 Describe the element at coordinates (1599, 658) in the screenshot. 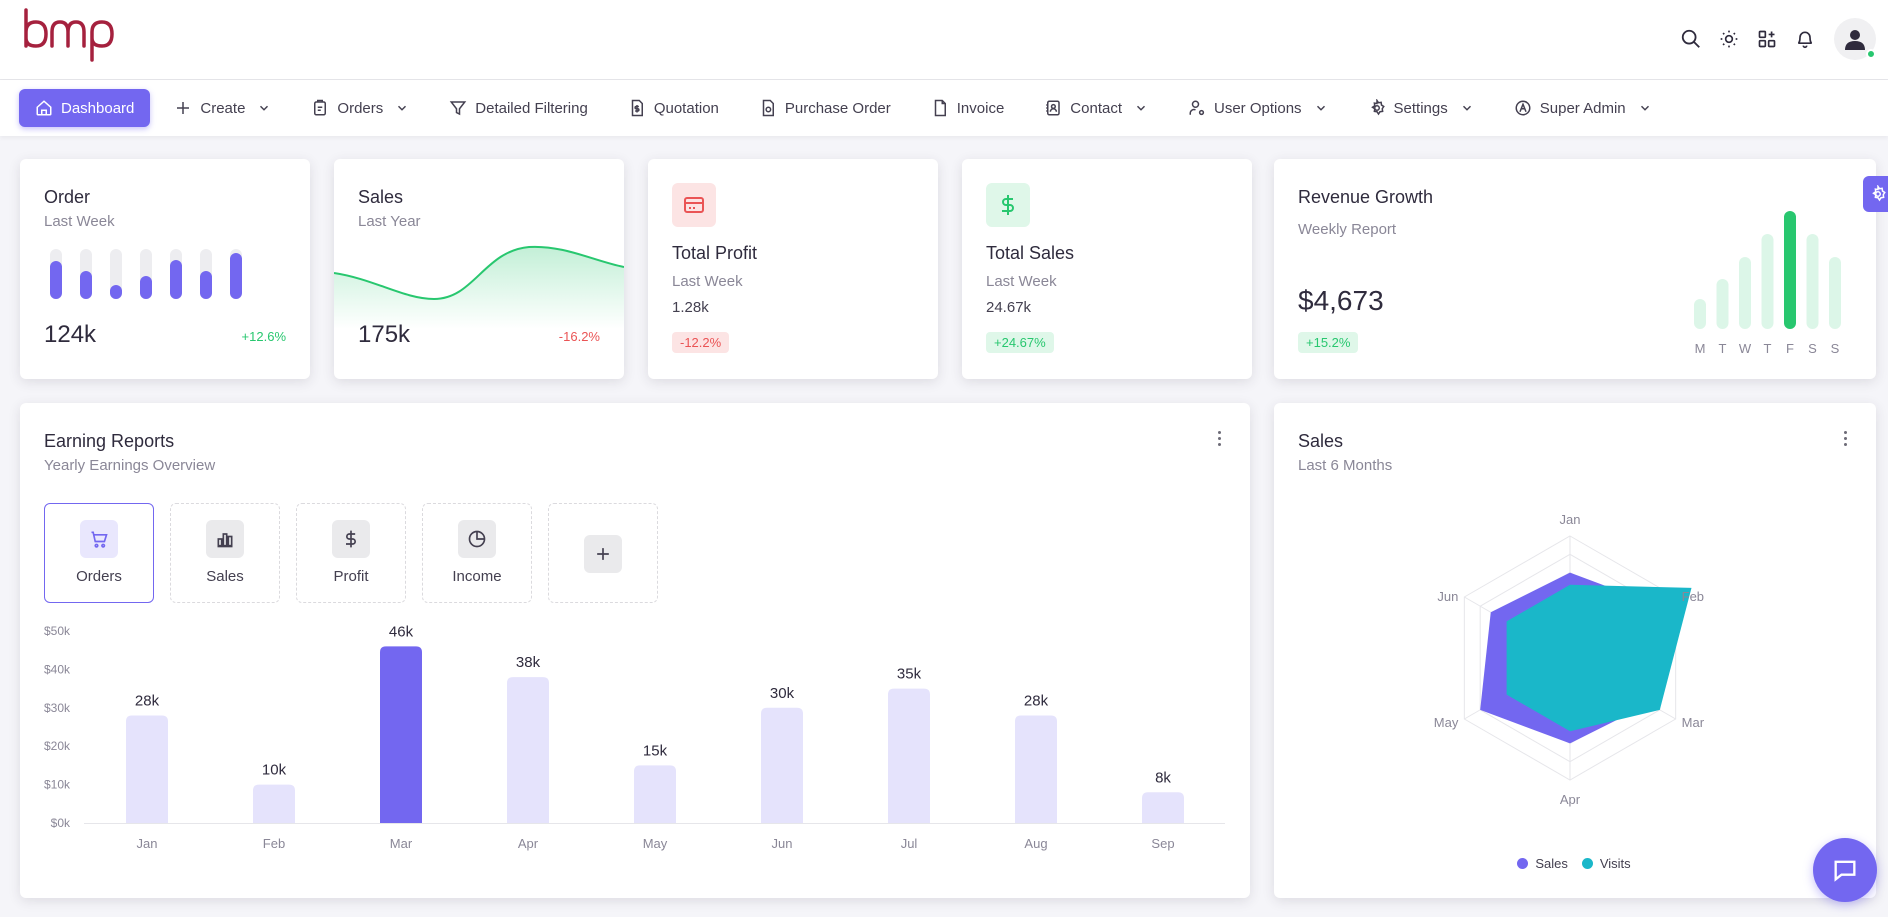

I see `radar-series-visits` at that location.